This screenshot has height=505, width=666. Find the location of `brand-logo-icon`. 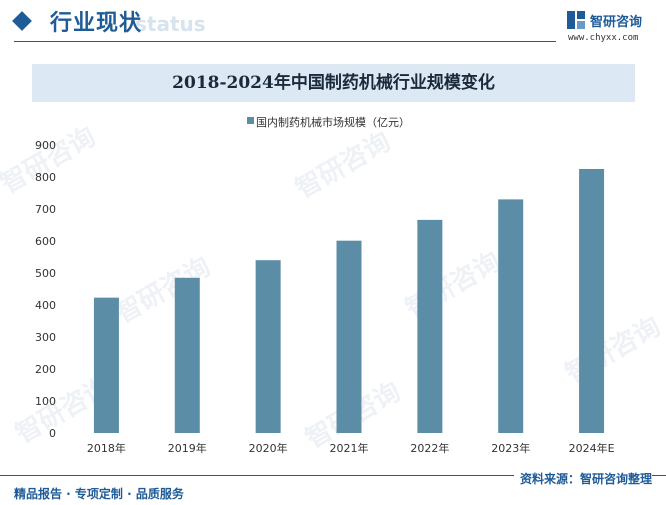

brand-logo-icon is located at coordinates (576, 20).